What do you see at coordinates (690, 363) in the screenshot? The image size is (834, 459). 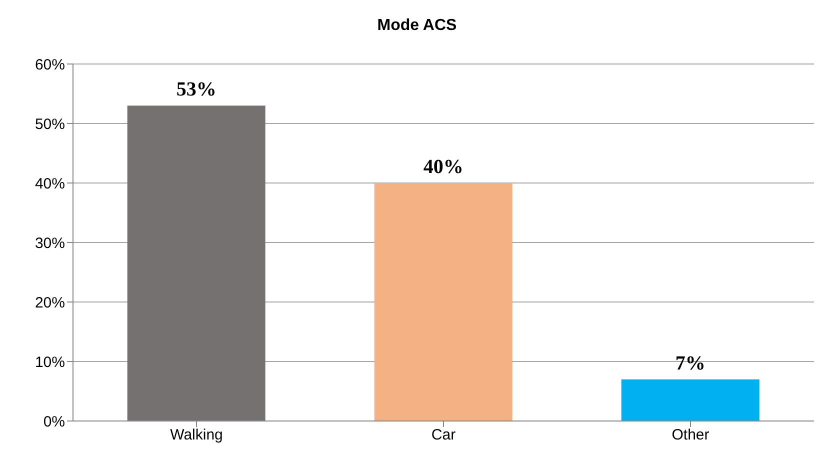 I see `data-label: 7%` at bounding box center [690, 363].